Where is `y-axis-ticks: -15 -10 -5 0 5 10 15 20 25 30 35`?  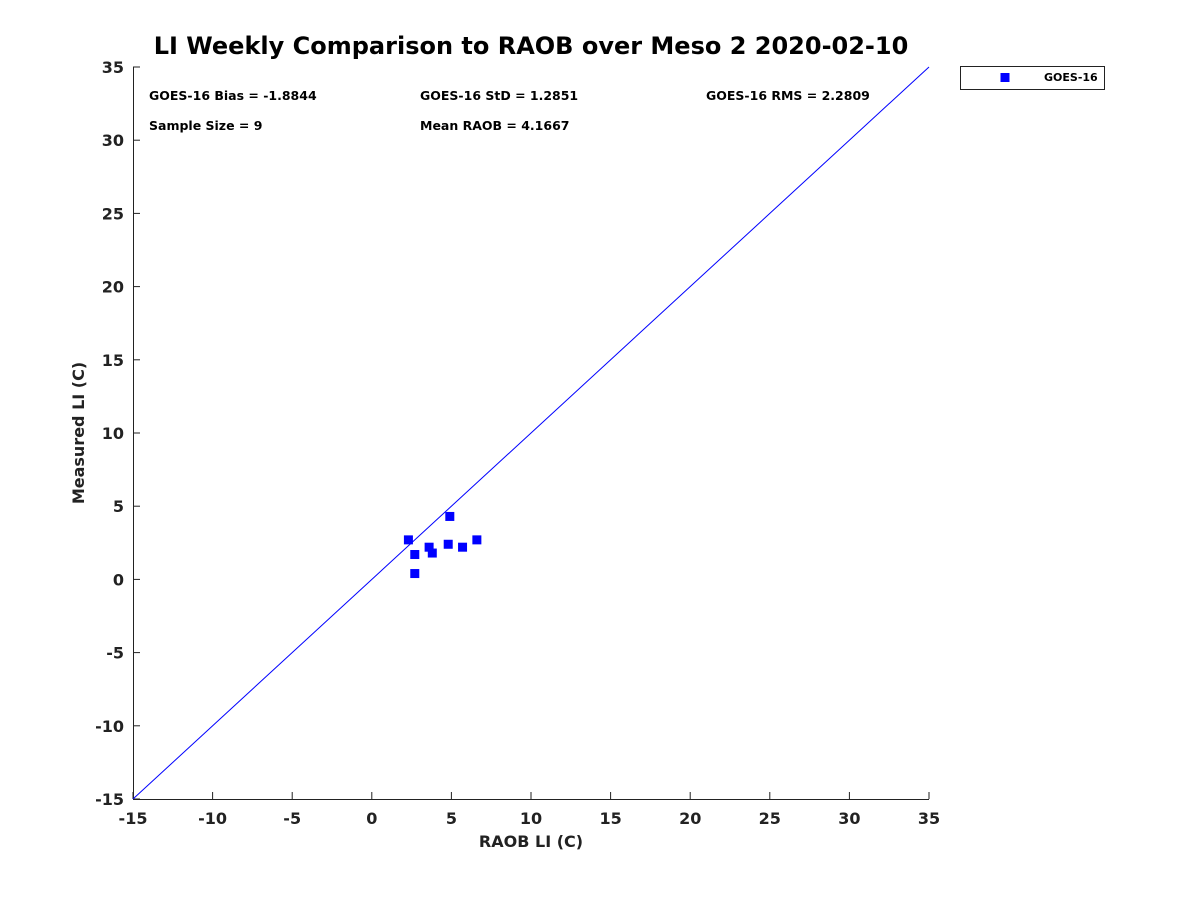 y-axis-ticks: -15 -10 -5 0 5 10 15 20 25 30 35 is located at coordinates (117, 433).